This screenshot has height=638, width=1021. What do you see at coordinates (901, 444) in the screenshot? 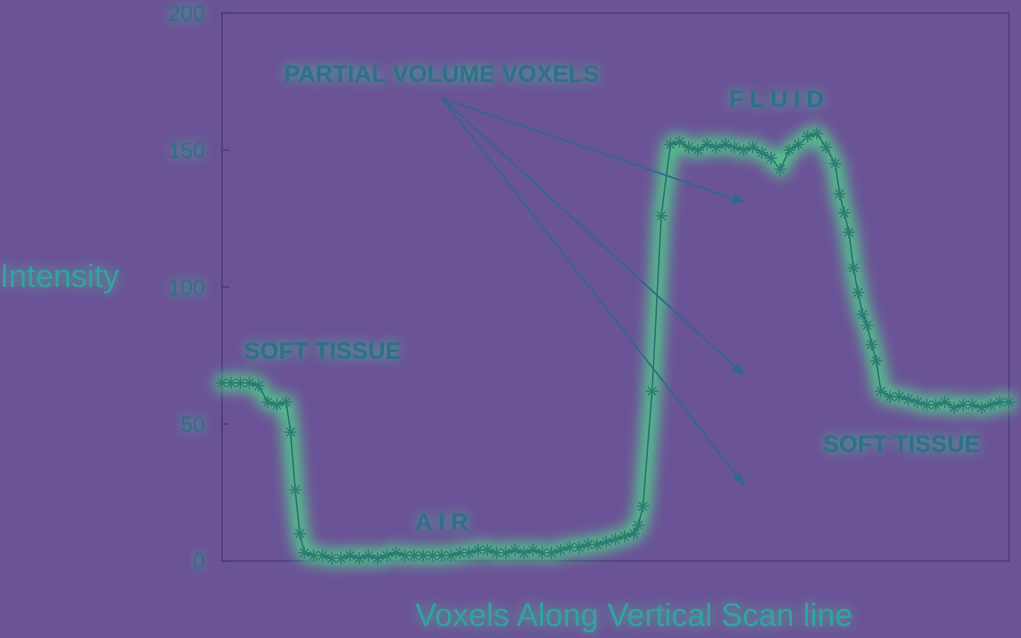
I see `annotation-soft-tissue-right: SOFT TISSUE` at bounding box center [901, 444].